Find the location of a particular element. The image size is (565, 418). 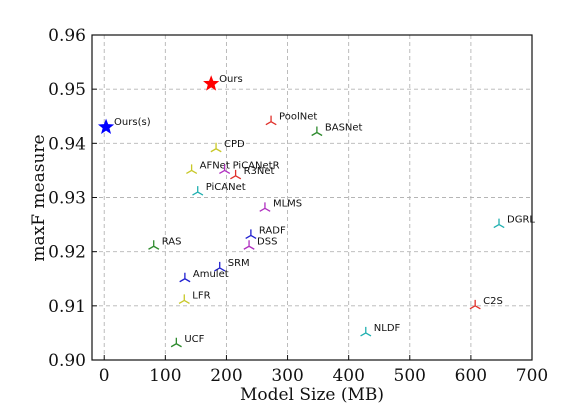

point-label: MLMS is located at coordinates (287, 203).